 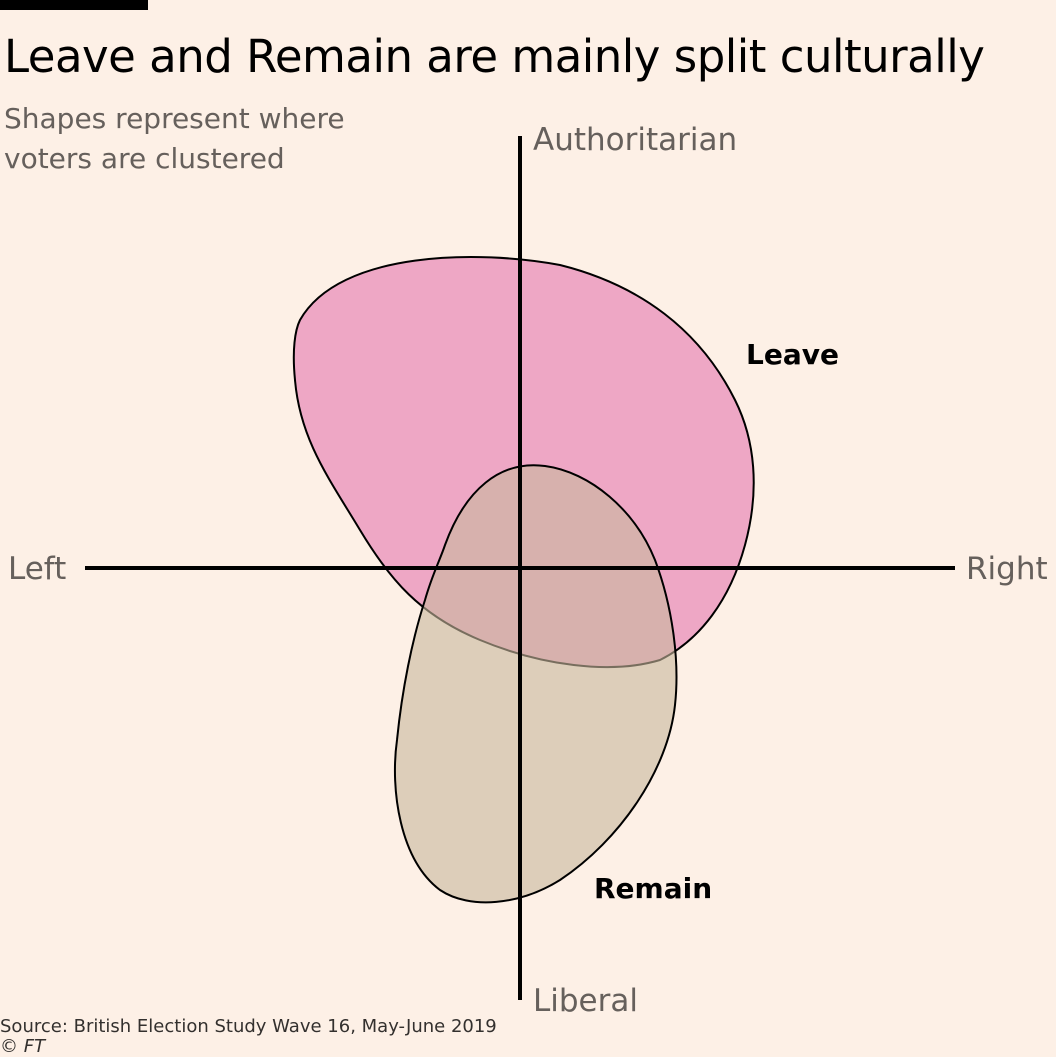 I want to click on top-rule, so click(x=74, y=5).